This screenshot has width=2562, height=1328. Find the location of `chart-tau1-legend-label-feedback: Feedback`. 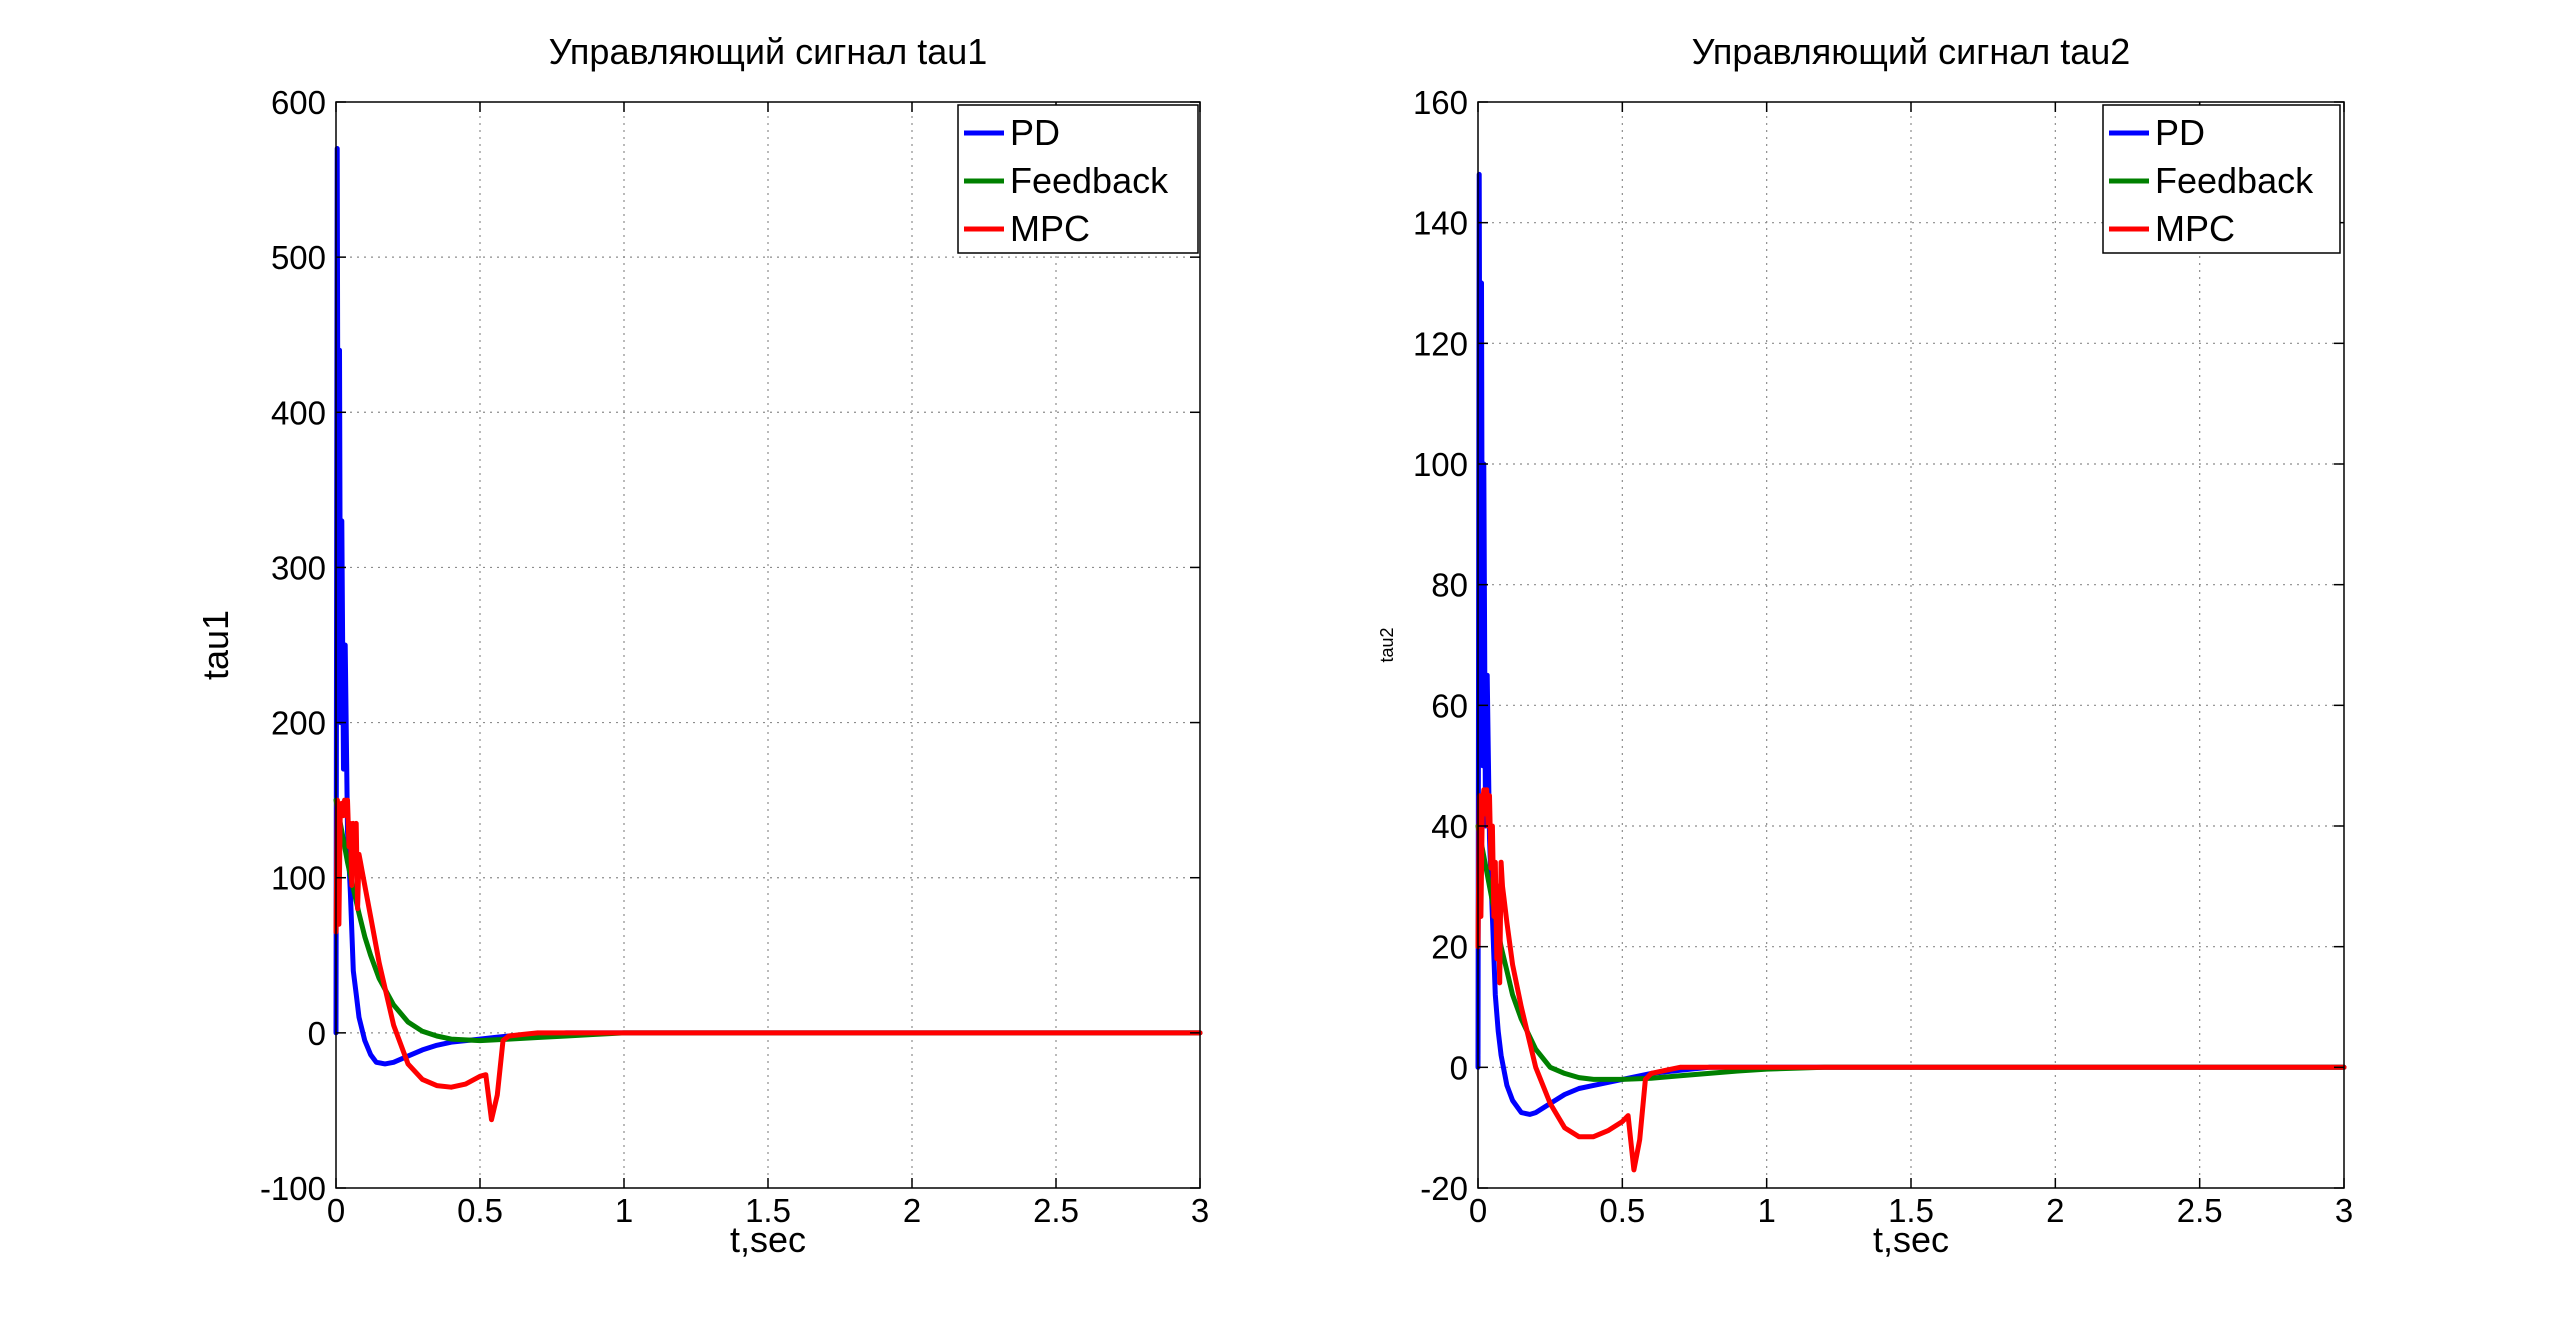

chart-tau1-legend-label-feedback: Feedback is located at coordinates (1089, 180).